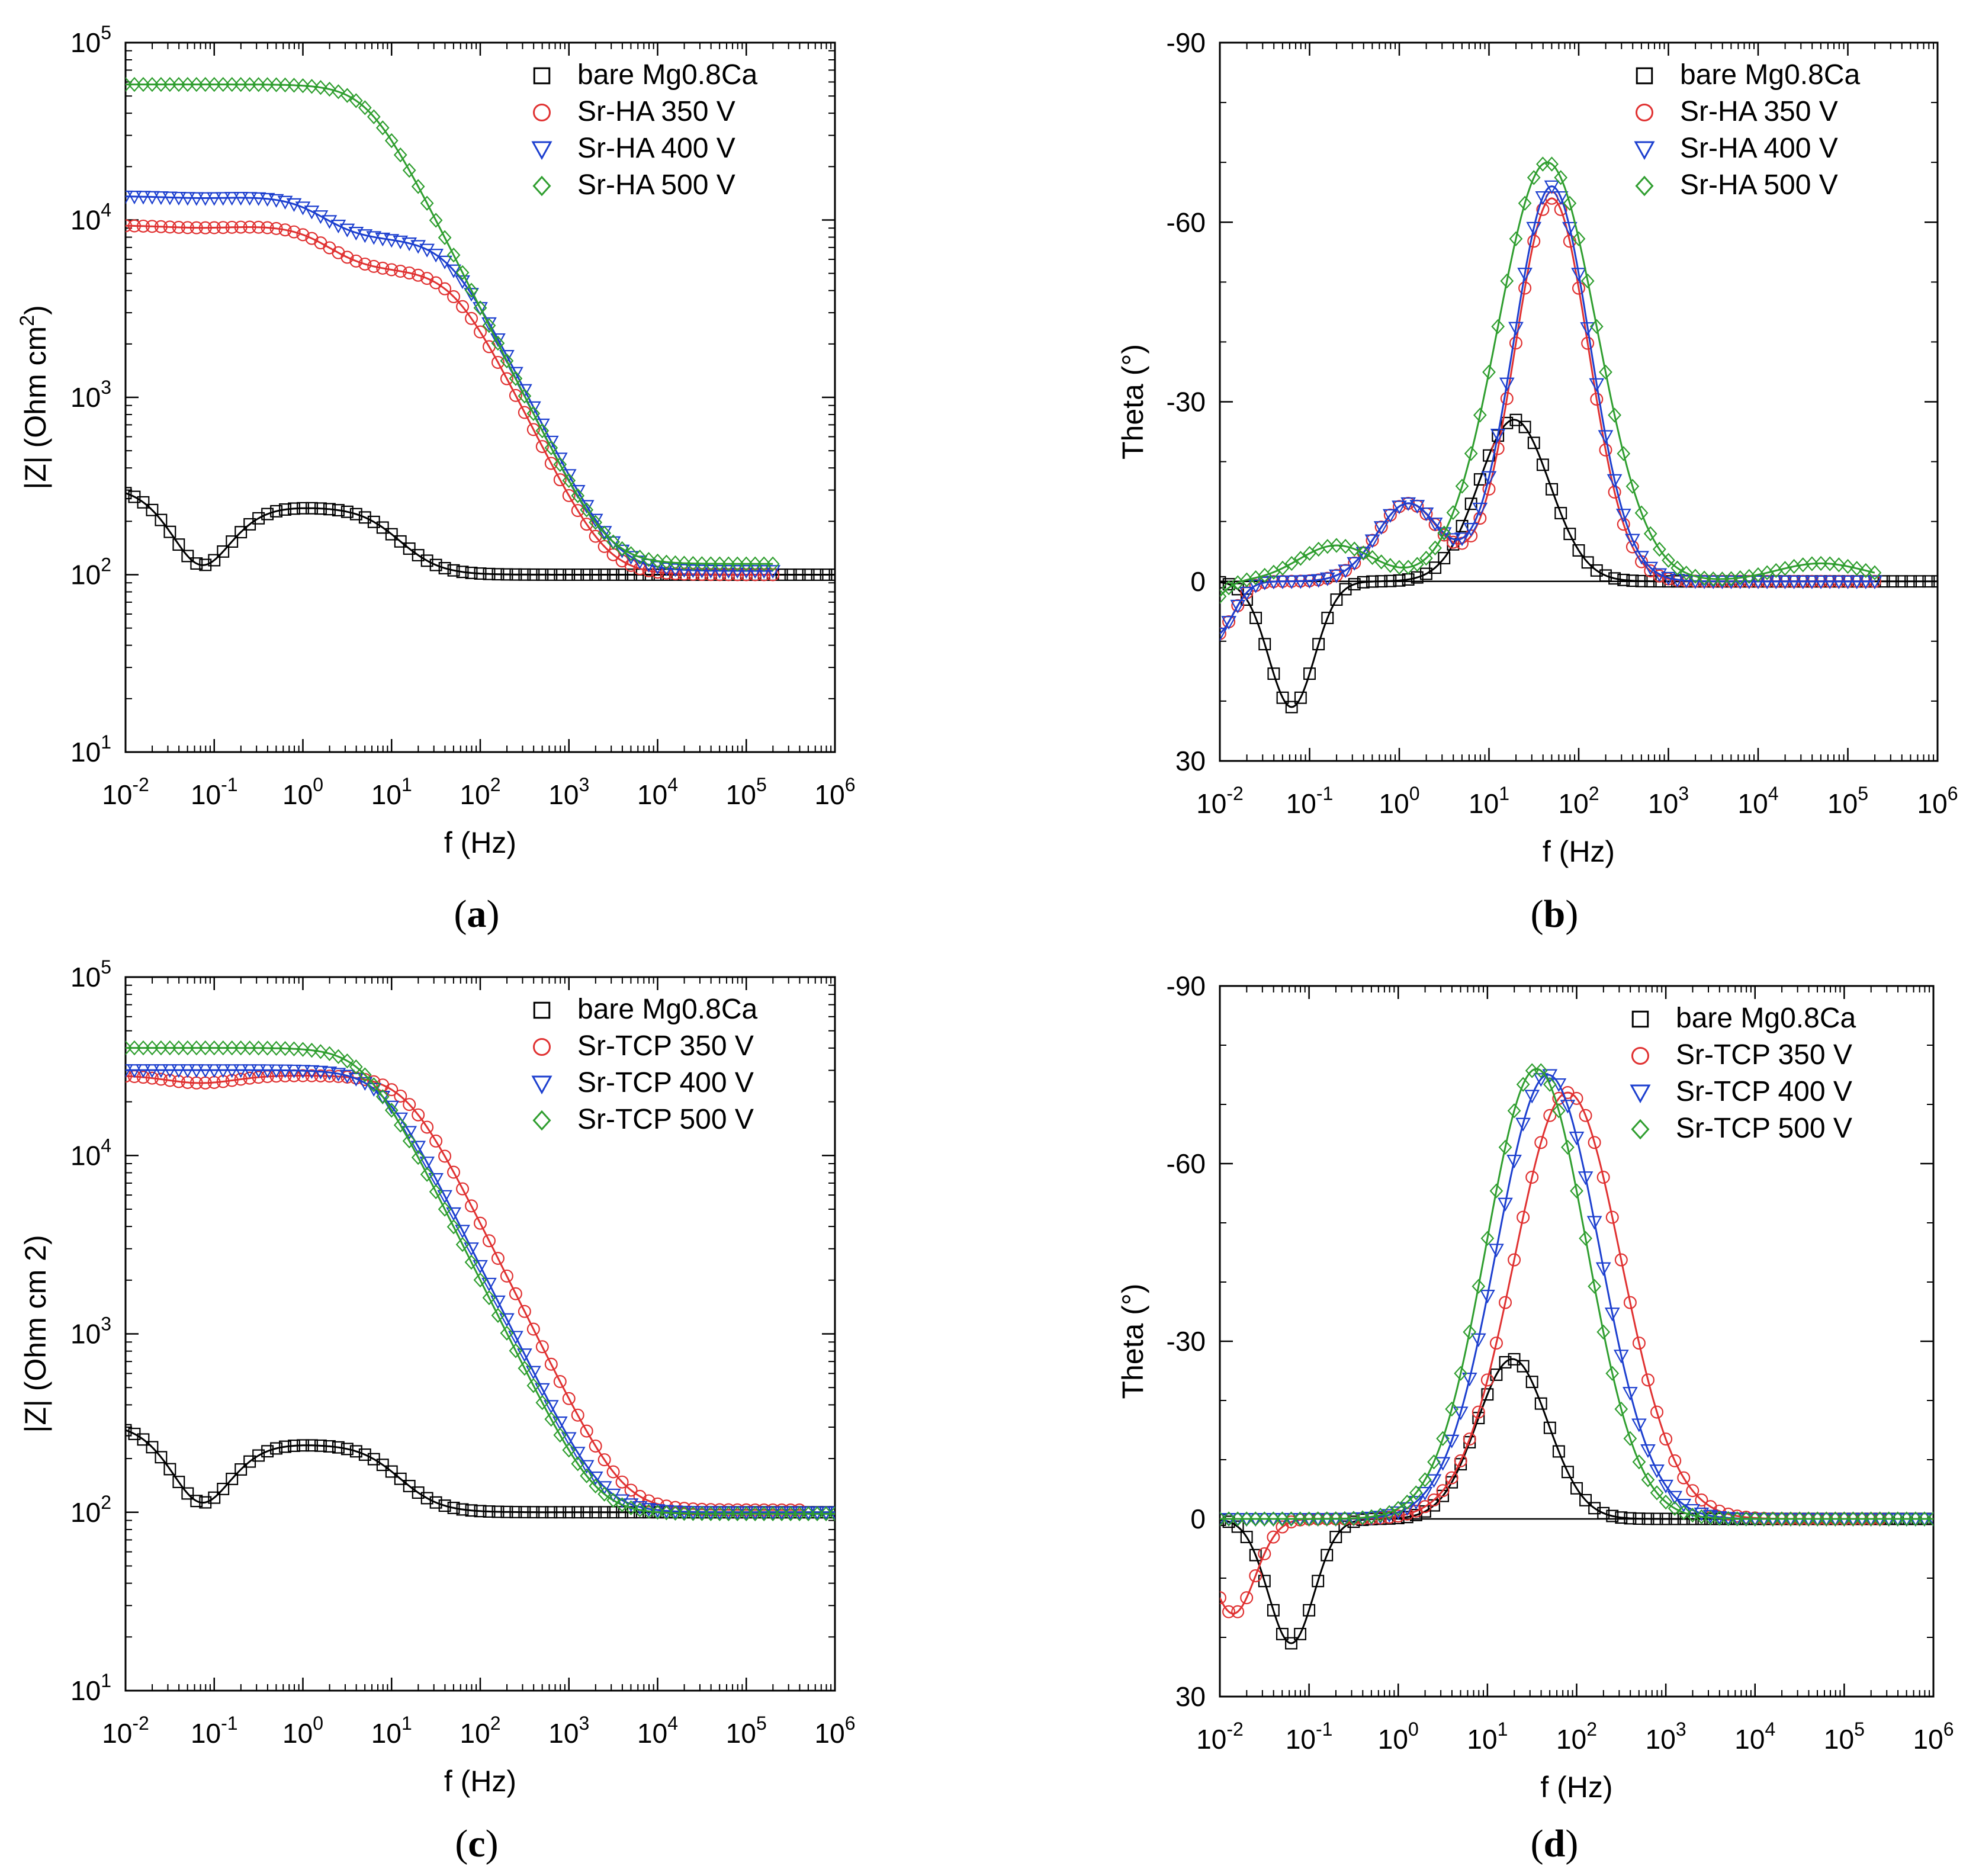 The height and width of the screenshot is (1876, 1979). Describe the element at coordinates (229, 784) in the screenshot. I see `x-tick-exponent: -1` at that location.